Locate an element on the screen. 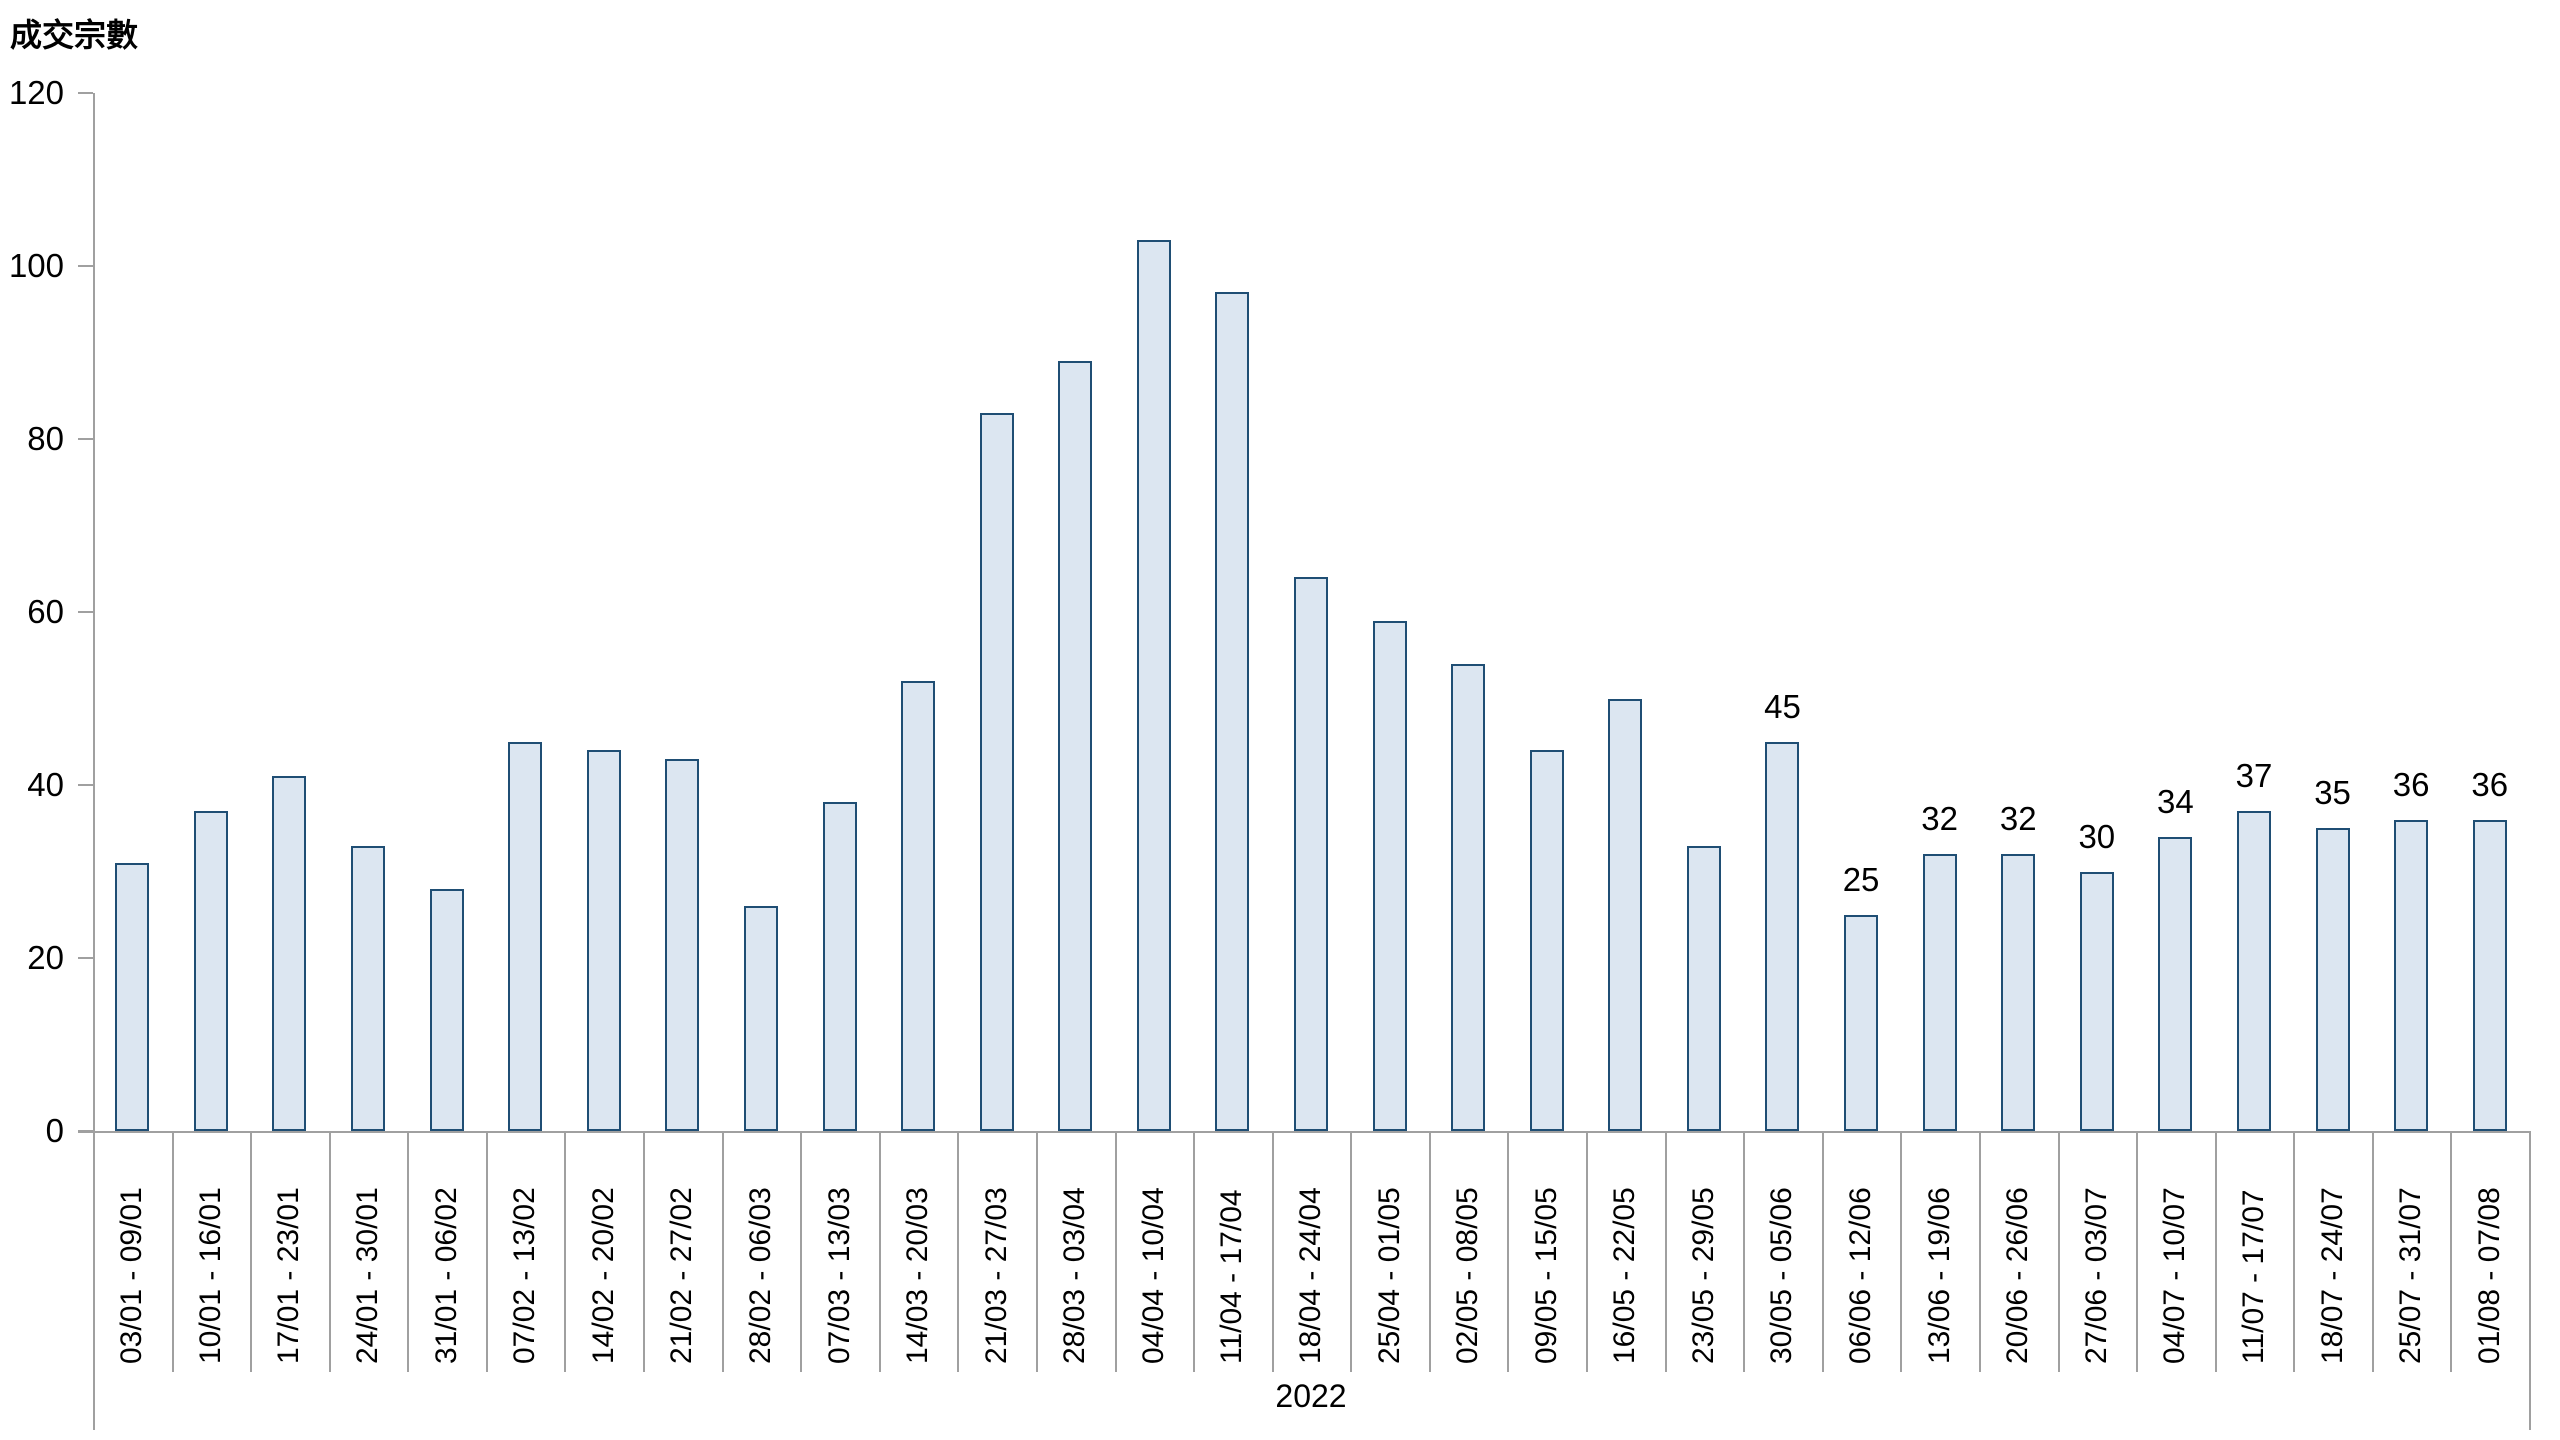 Image resolution: width=2560 pixels, height=1440 pixels. x-axis-tick-label: 04/07 - 10/07 is located at coordinates (2175, 1275).